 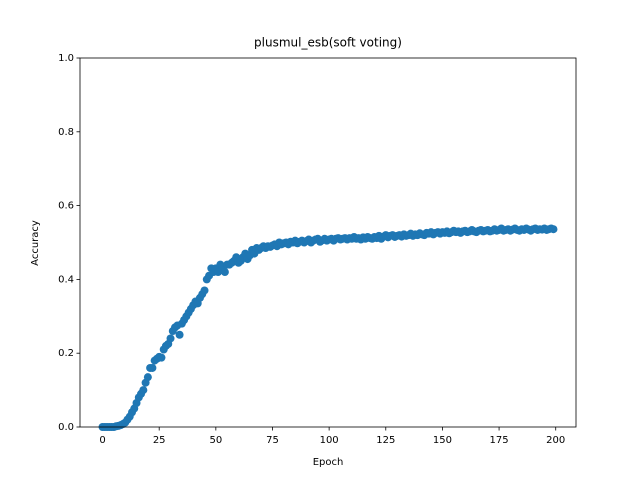 I want to click on x-tick-label: 50, so click(x=215, y=440).